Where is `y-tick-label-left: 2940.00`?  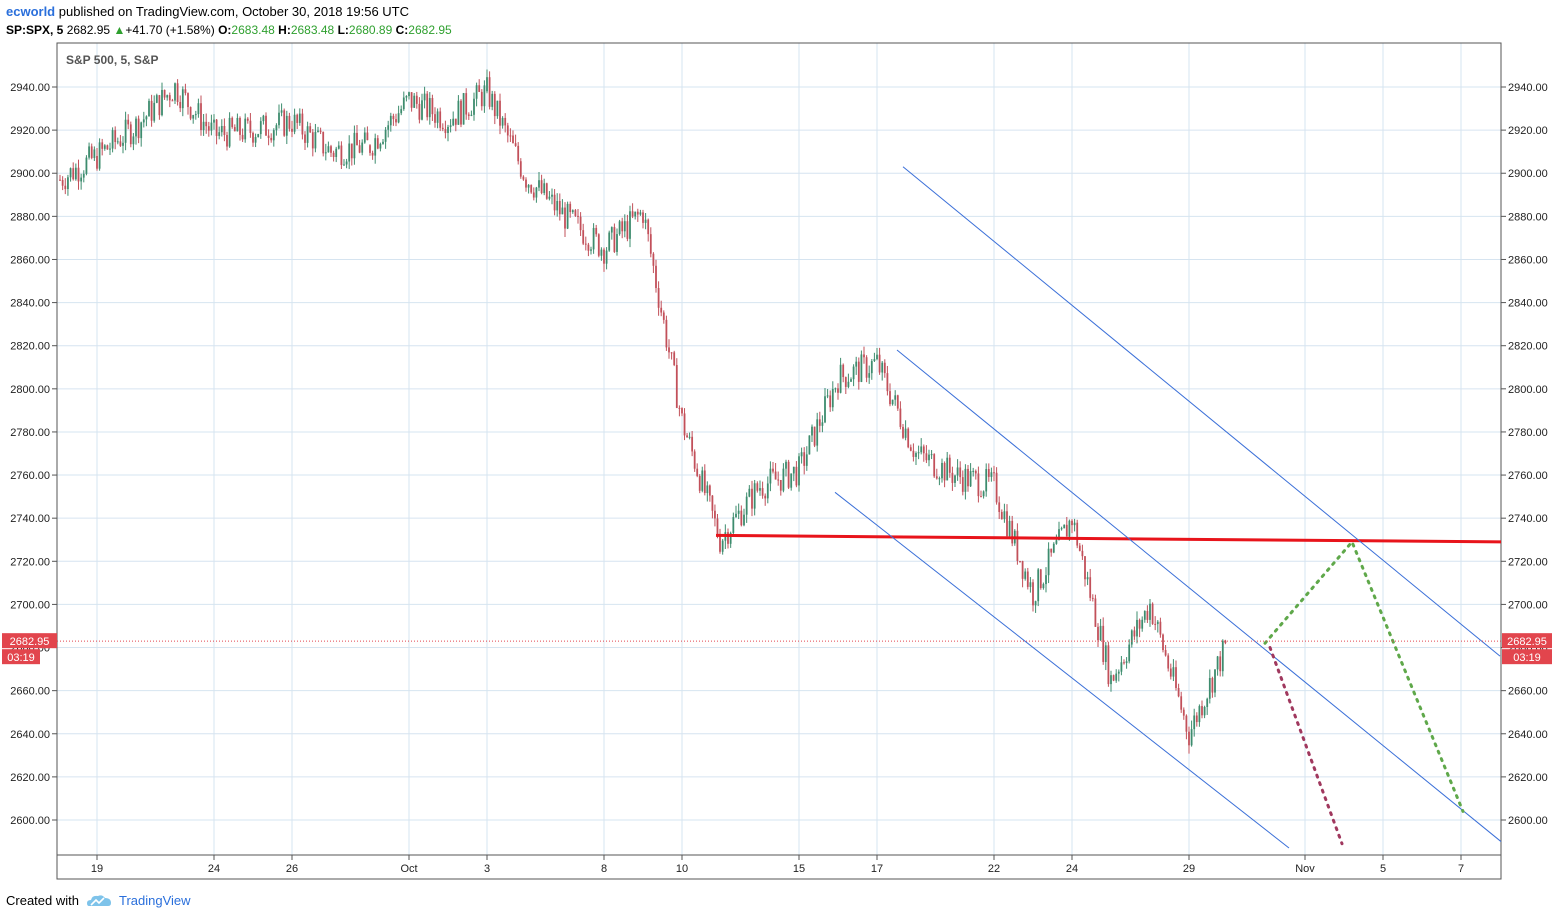
y-tick-label-left: 2940.00 is located at coordinates (30, 88).